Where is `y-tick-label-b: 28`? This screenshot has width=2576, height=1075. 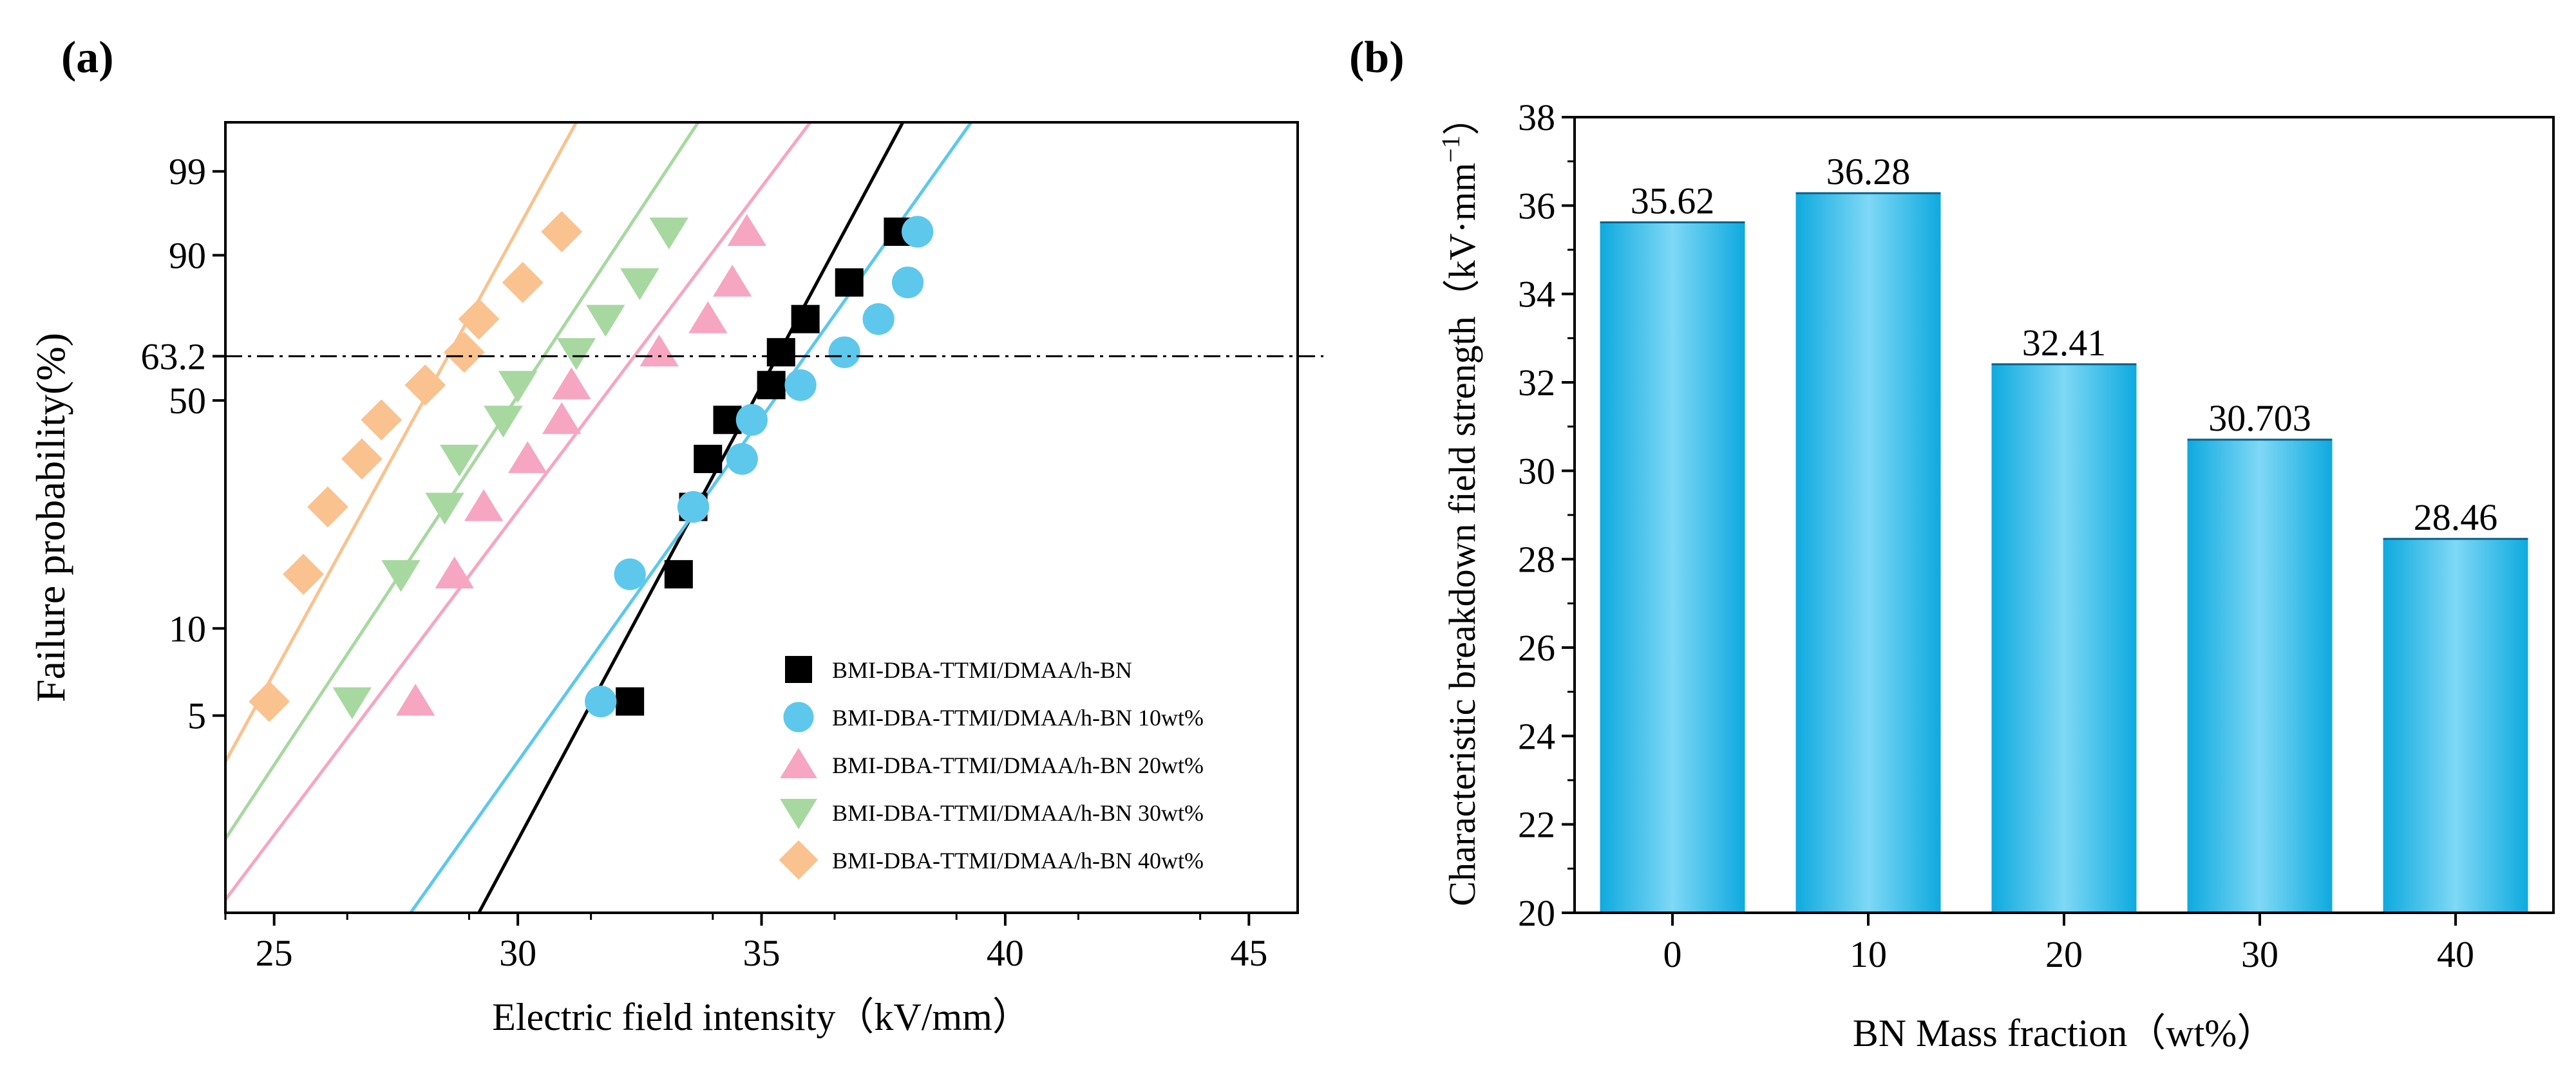
y-tick-label-b: 28 is located at coordinates (1537, 560).